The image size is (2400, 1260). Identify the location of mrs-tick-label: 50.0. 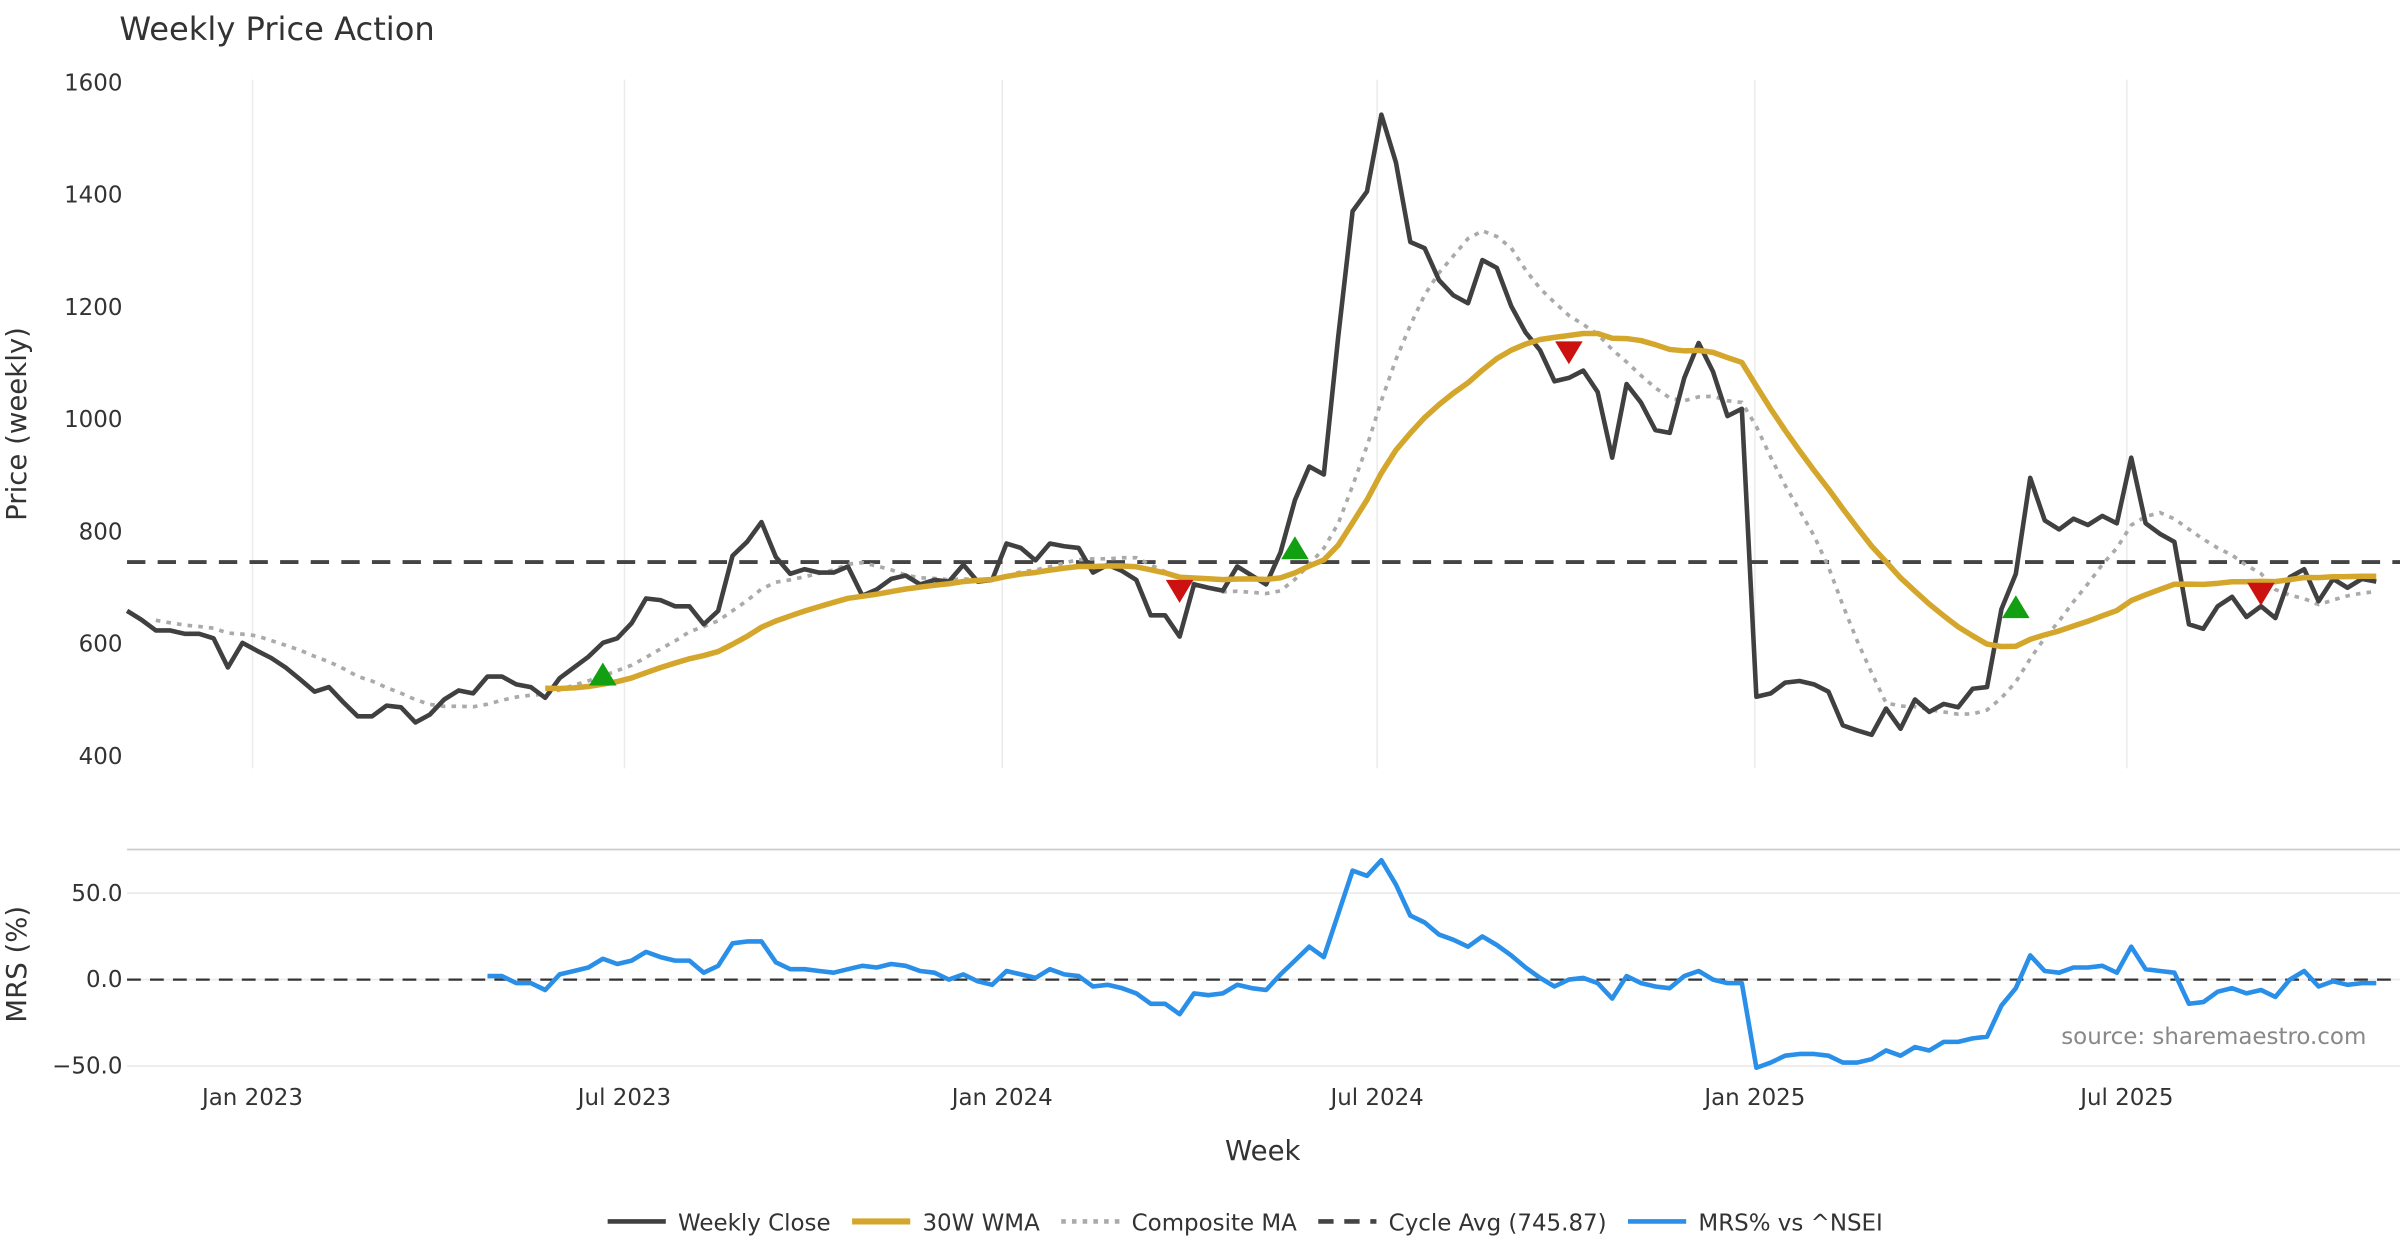
(96, 894).